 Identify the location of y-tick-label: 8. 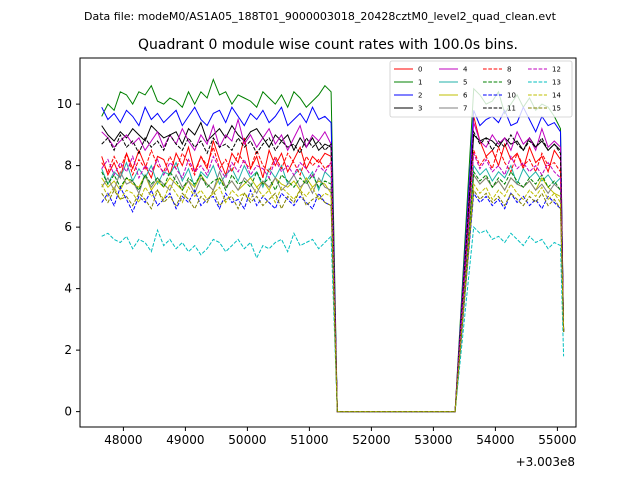
(68, 166).